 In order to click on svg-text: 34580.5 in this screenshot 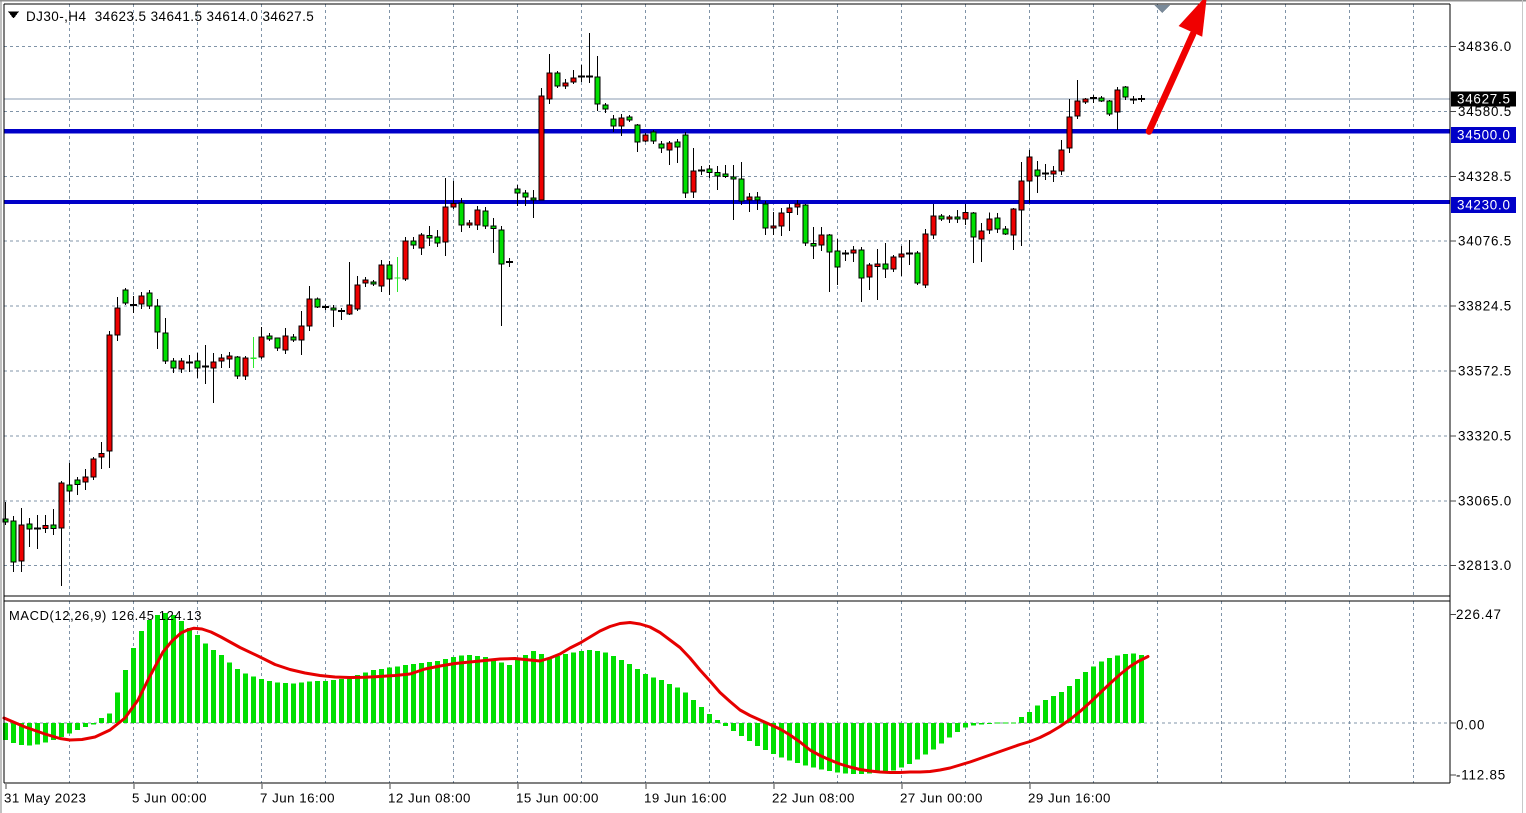, I will do `click(1485, 111)`.